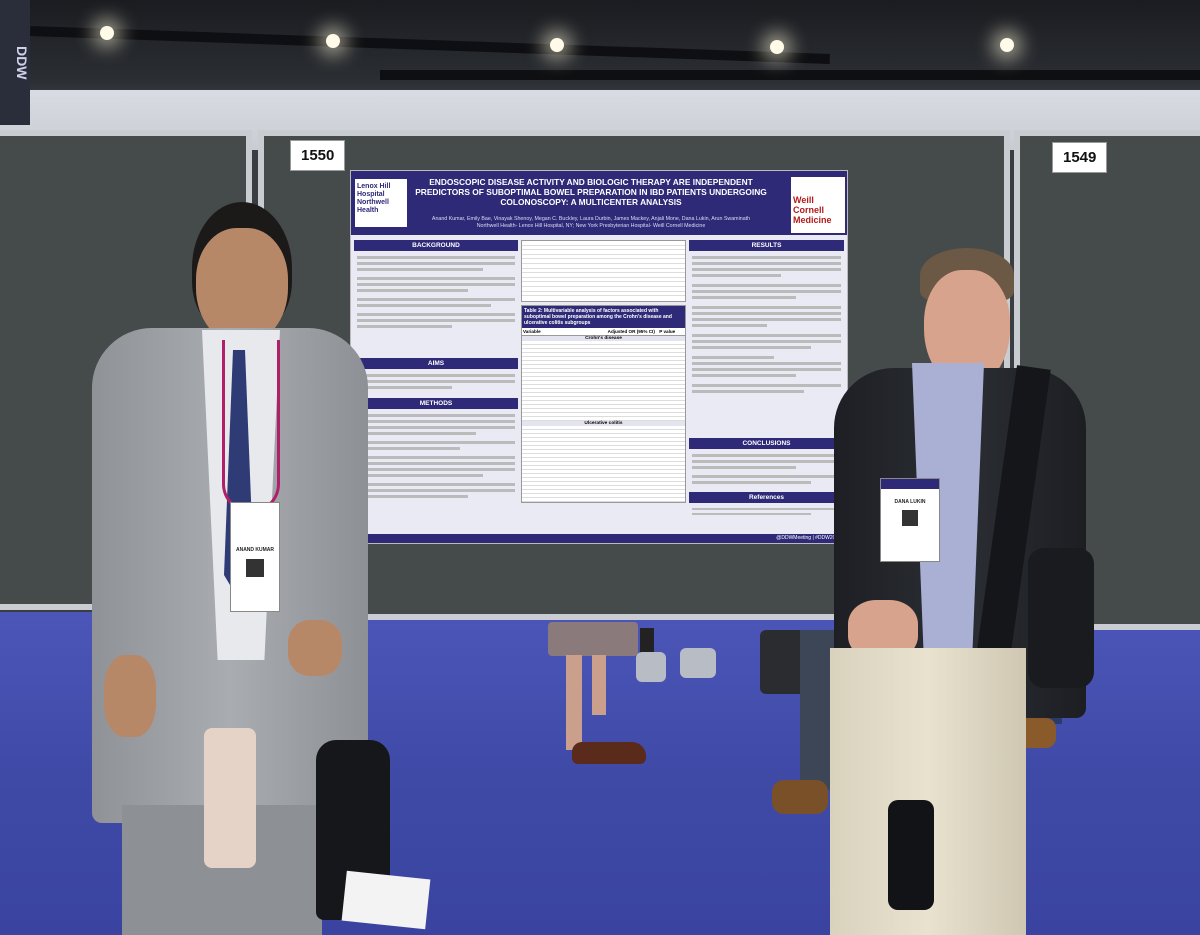 The width and height of the screenshot is (1200, 935). I want to click on booth-number-1549: 1549, so click(1080, 157).